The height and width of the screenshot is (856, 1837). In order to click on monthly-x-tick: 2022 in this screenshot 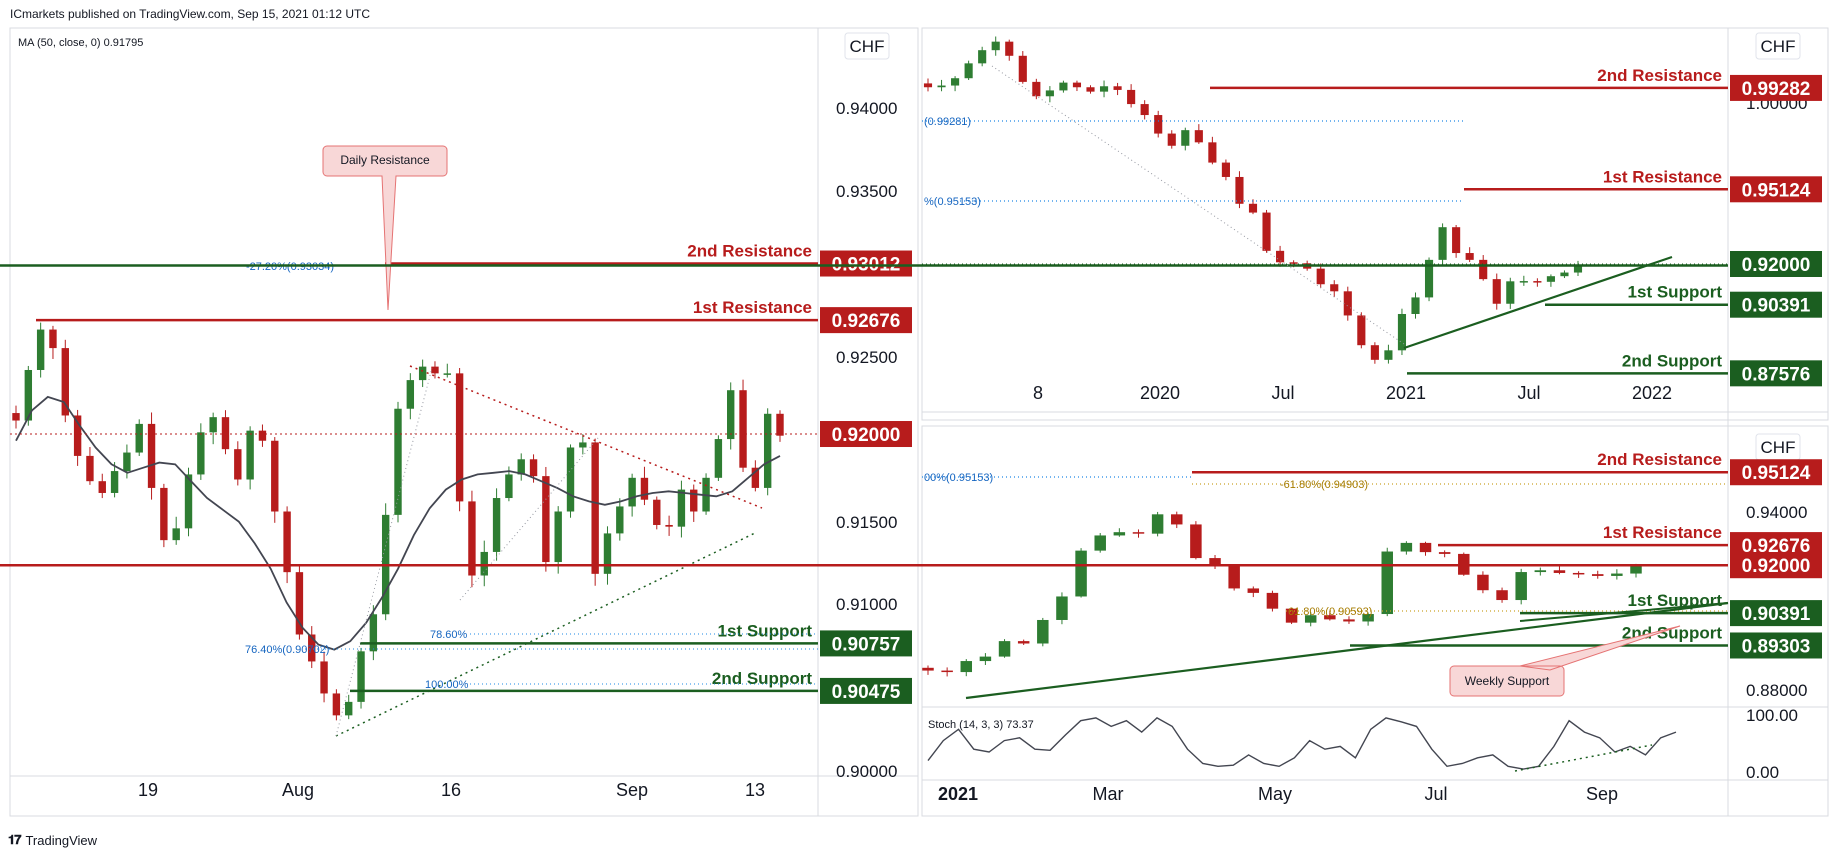, I will do `click(1652, 393)`.